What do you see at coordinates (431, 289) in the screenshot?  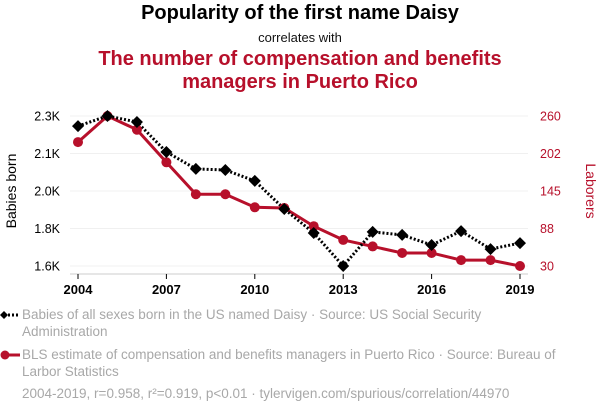 I see `x-tick-label: 2016` at bounding box center [431, 289].